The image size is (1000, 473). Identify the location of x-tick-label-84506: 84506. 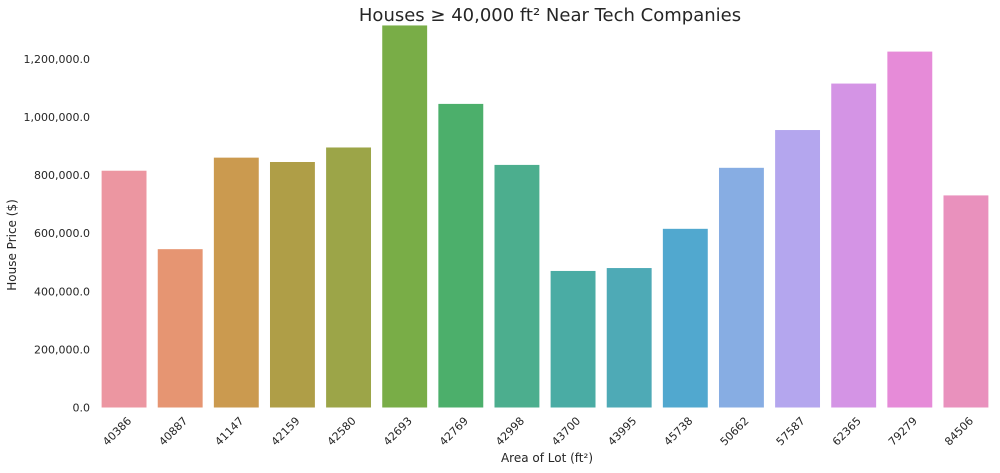
(959, 431).